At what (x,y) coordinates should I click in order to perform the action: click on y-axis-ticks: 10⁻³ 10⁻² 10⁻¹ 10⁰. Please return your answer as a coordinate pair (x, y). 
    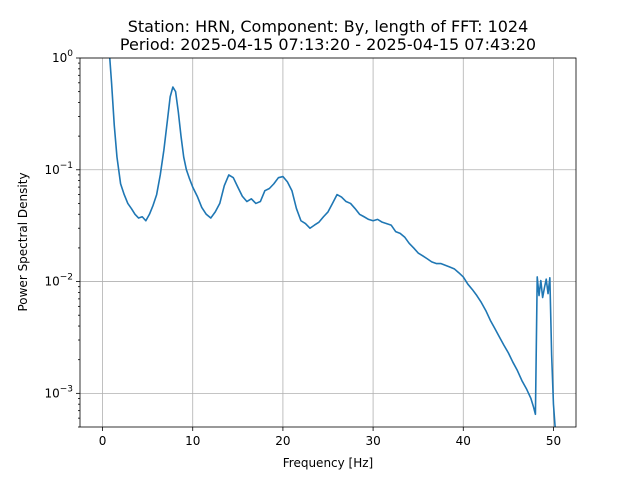
    Looking at the image, I should click on (62, 238).